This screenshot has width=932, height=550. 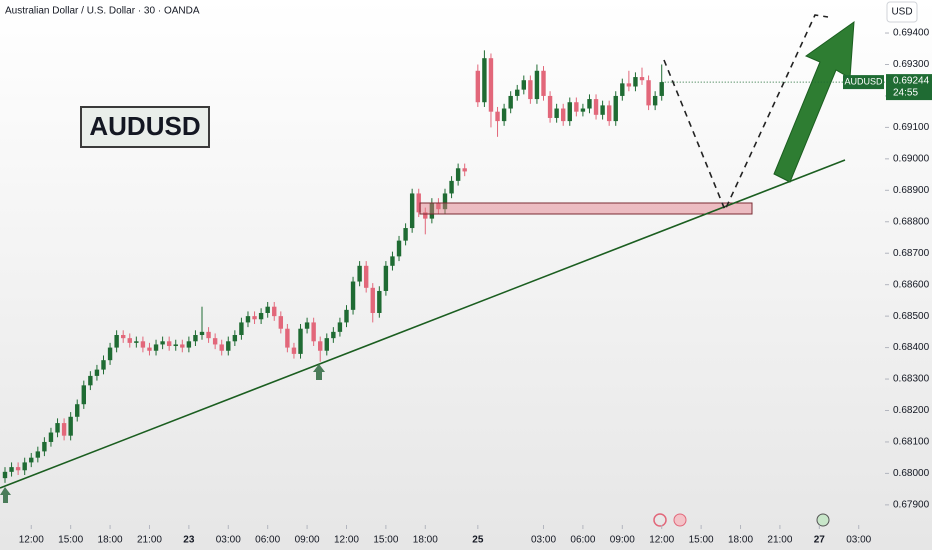 I want to click on y-tick-label: 0.68100, so click(x=911, y=442).